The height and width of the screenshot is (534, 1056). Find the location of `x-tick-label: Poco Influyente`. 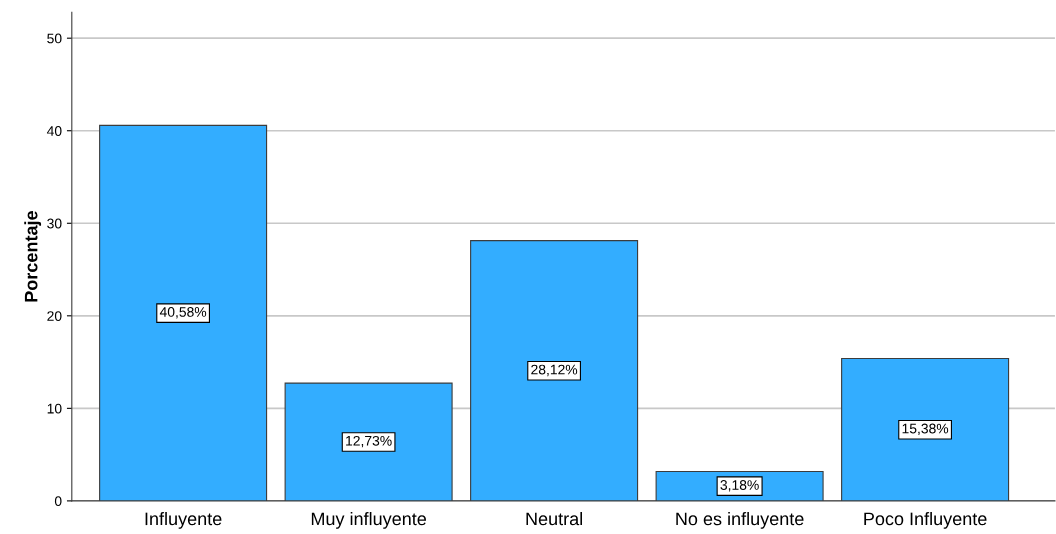

x-tick-label: Poco Influyente is located at coordinates (925, 520).